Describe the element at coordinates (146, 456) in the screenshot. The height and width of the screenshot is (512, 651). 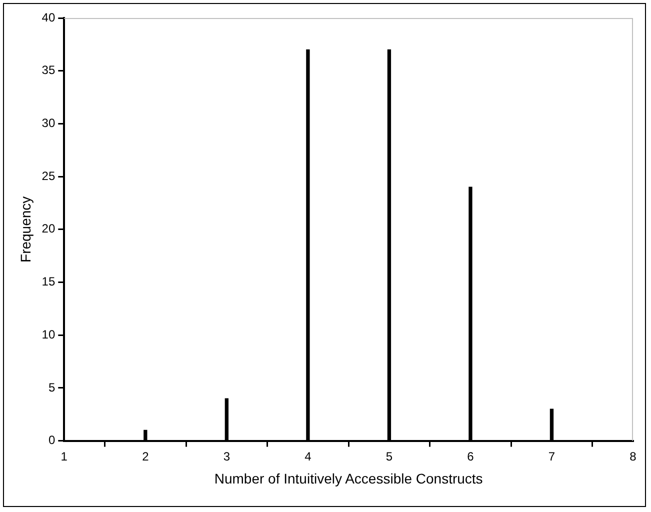
I see `x-tick-label: 2` at that location.